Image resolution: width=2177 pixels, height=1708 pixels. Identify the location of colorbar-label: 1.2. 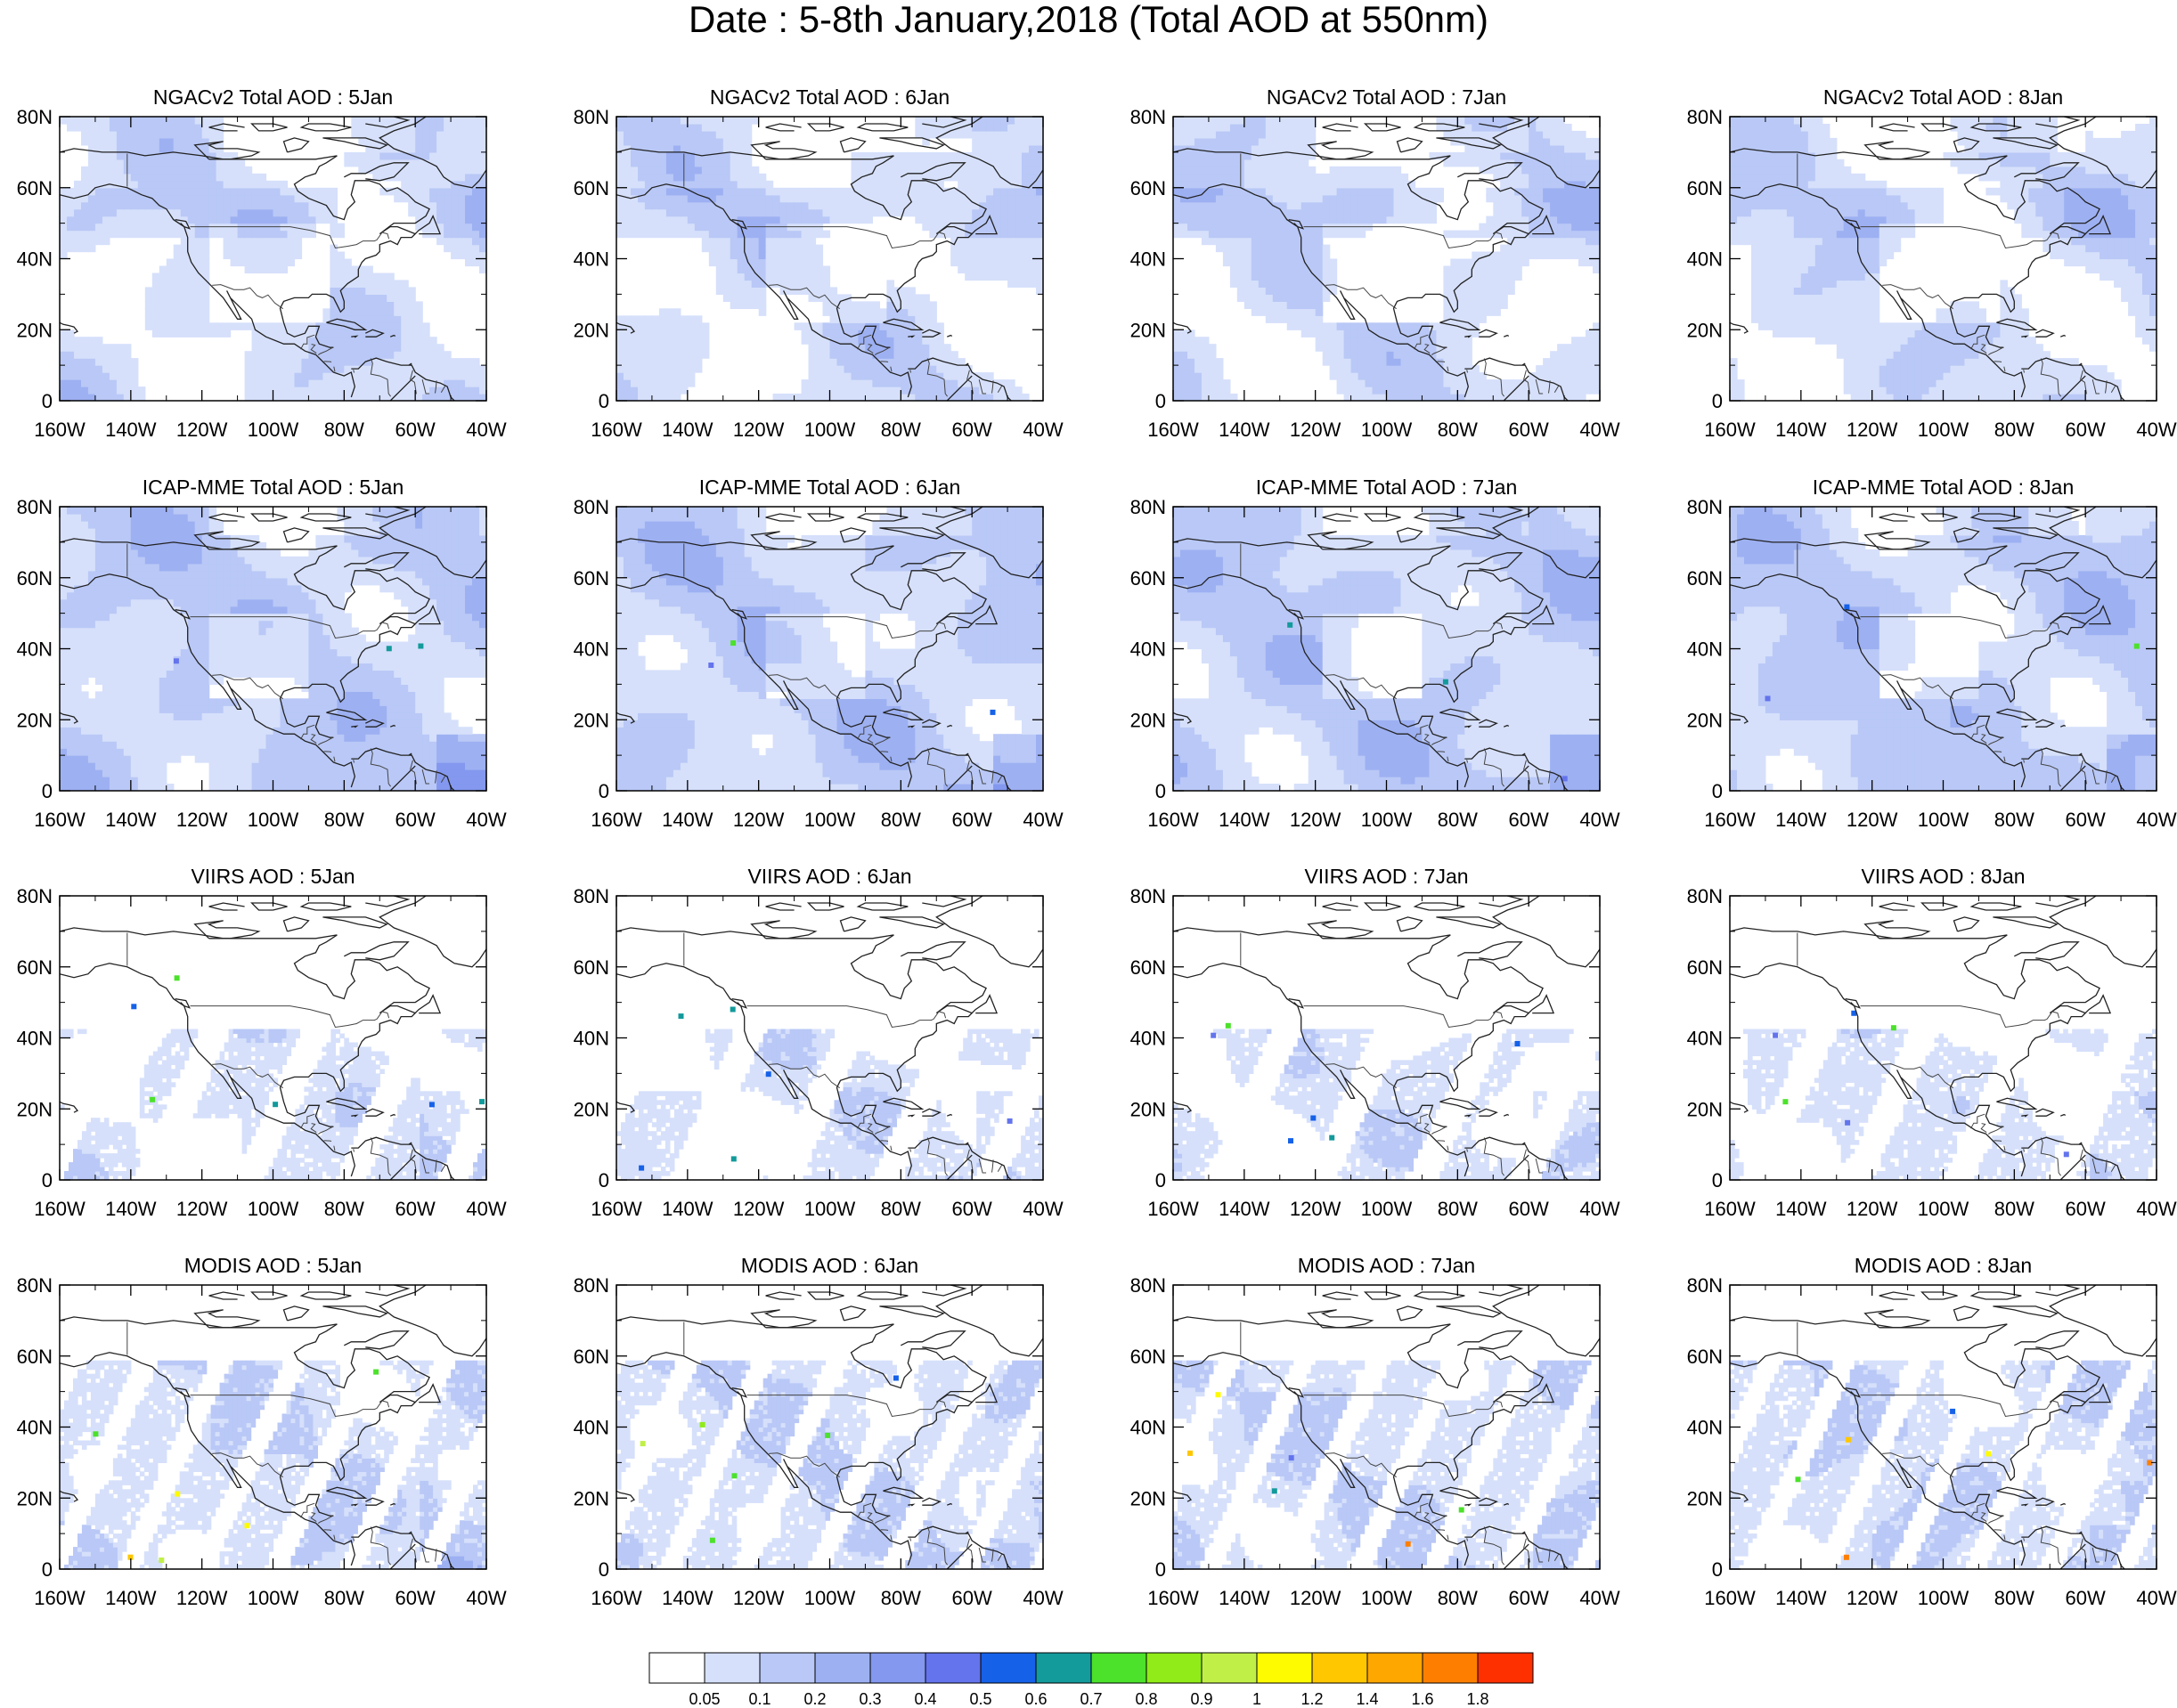
(1312, 1699).